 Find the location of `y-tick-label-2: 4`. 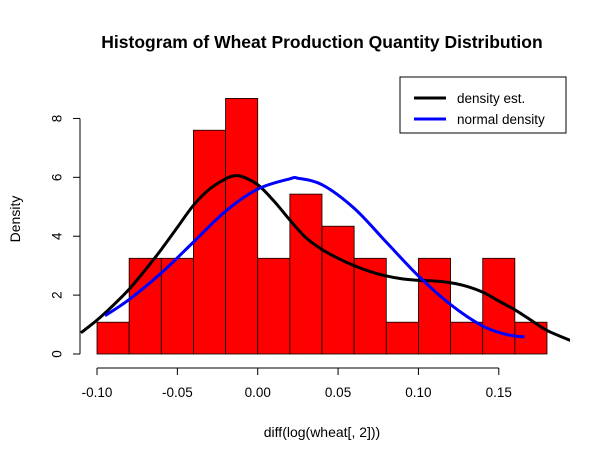

y-tick-label-2: 4 is located at coordinates (57, 236).